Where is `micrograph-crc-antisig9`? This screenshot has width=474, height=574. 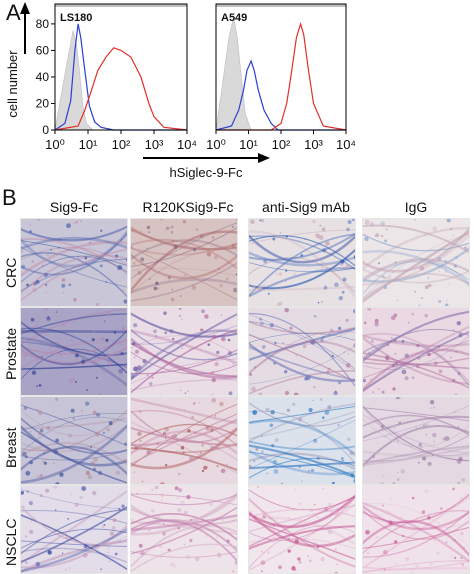 micrograph-crc-antisig9 is located at coordinates (302, 262).